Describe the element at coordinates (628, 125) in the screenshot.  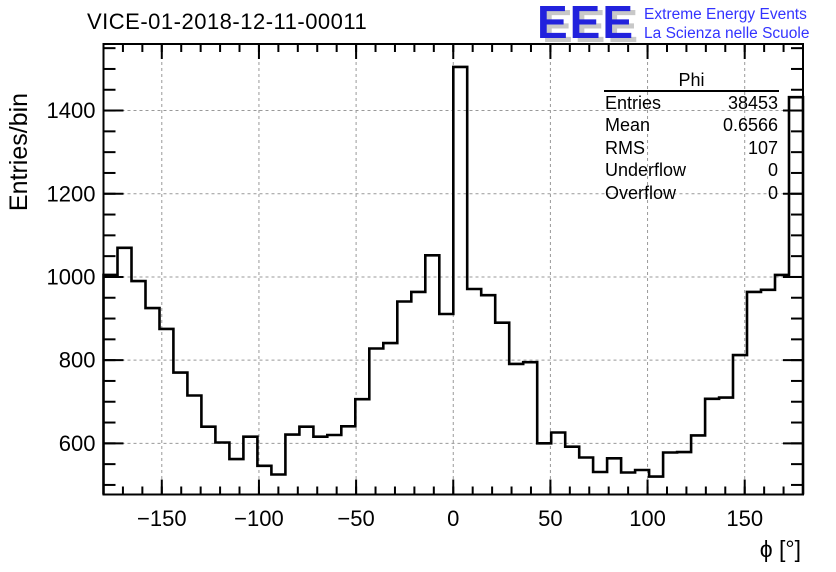
I see `stats-label: Mean` at that location.